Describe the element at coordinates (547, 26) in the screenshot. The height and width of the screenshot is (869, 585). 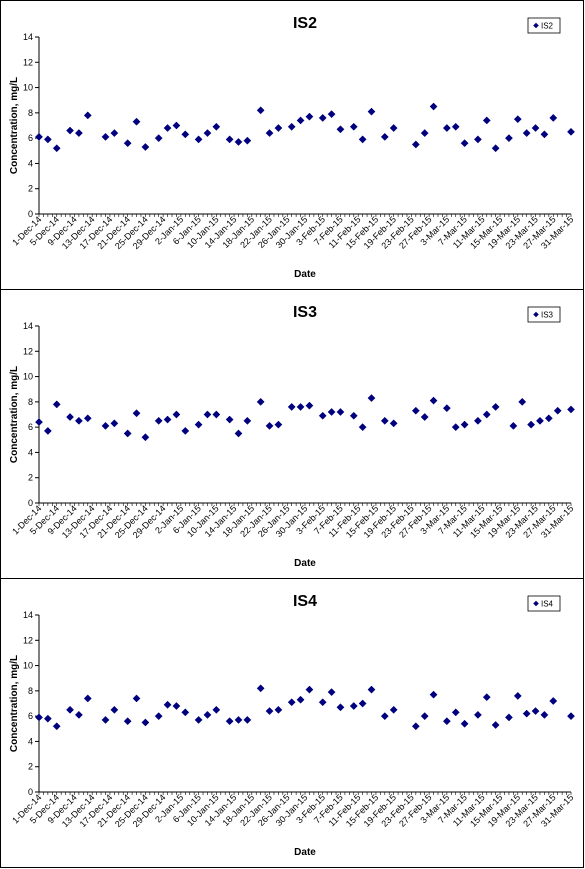
I see `legend-label: IS2` at that location.